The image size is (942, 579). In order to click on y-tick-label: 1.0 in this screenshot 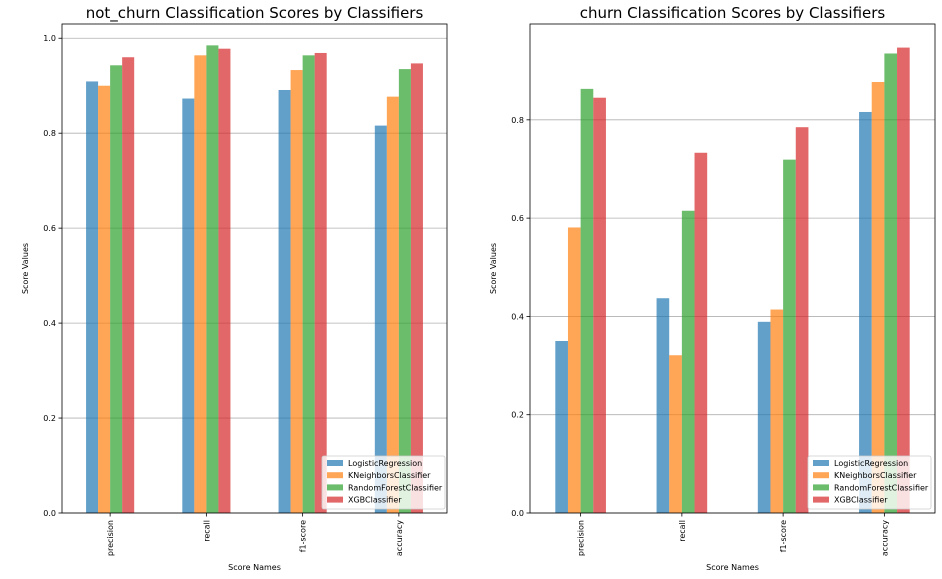, I will do `click(49, 38)`.